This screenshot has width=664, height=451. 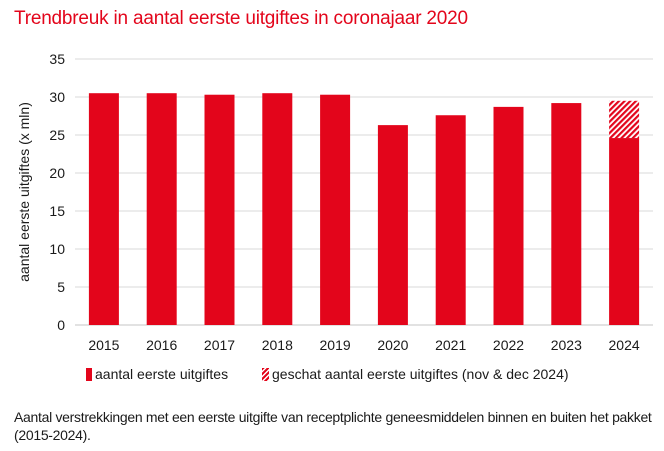 What do you see at coordinates (103, 209) in the screenshot?
I see `bar-2015` at bounding box center [103, 209].